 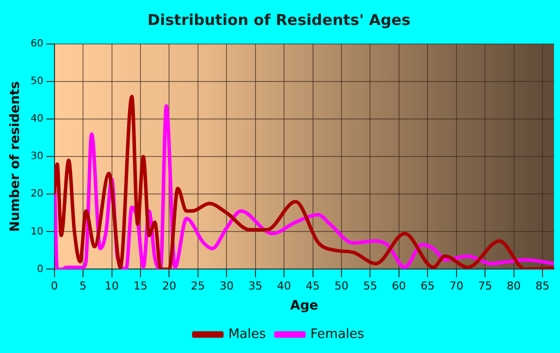 I want to click on chart-title: Distribution of Residents' Ages, so click(x=279, y=19).